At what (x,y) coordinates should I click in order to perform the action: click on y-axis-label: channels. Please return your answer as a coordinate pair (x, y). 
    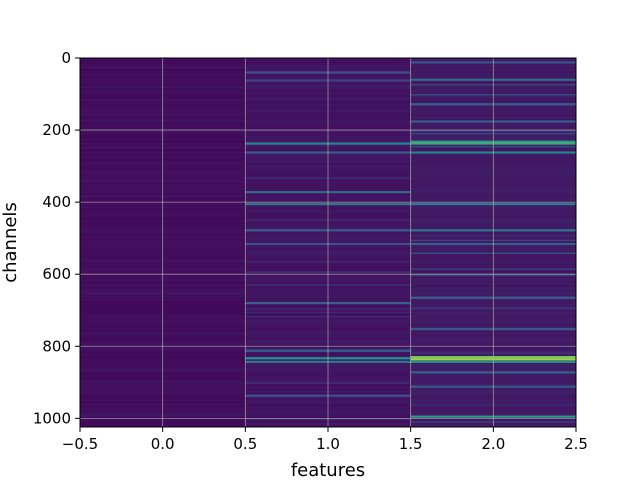
    Looking at the image, I should click on (10, 242).